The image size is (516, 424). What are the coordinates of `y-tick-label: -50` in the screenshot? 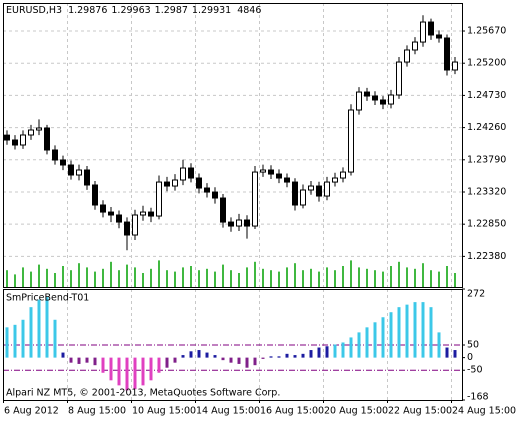 It's located at (475, 370).